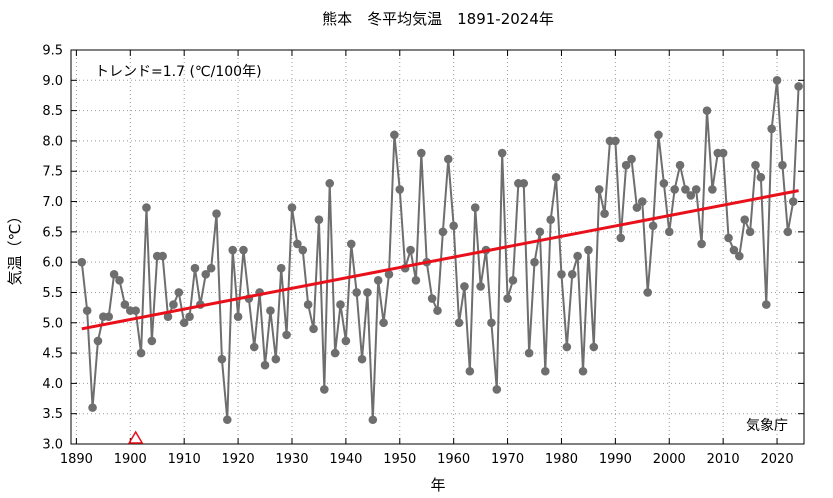 This screenshot has height=498, width=833. I want to click on data-point-1956, so click(432, 298).